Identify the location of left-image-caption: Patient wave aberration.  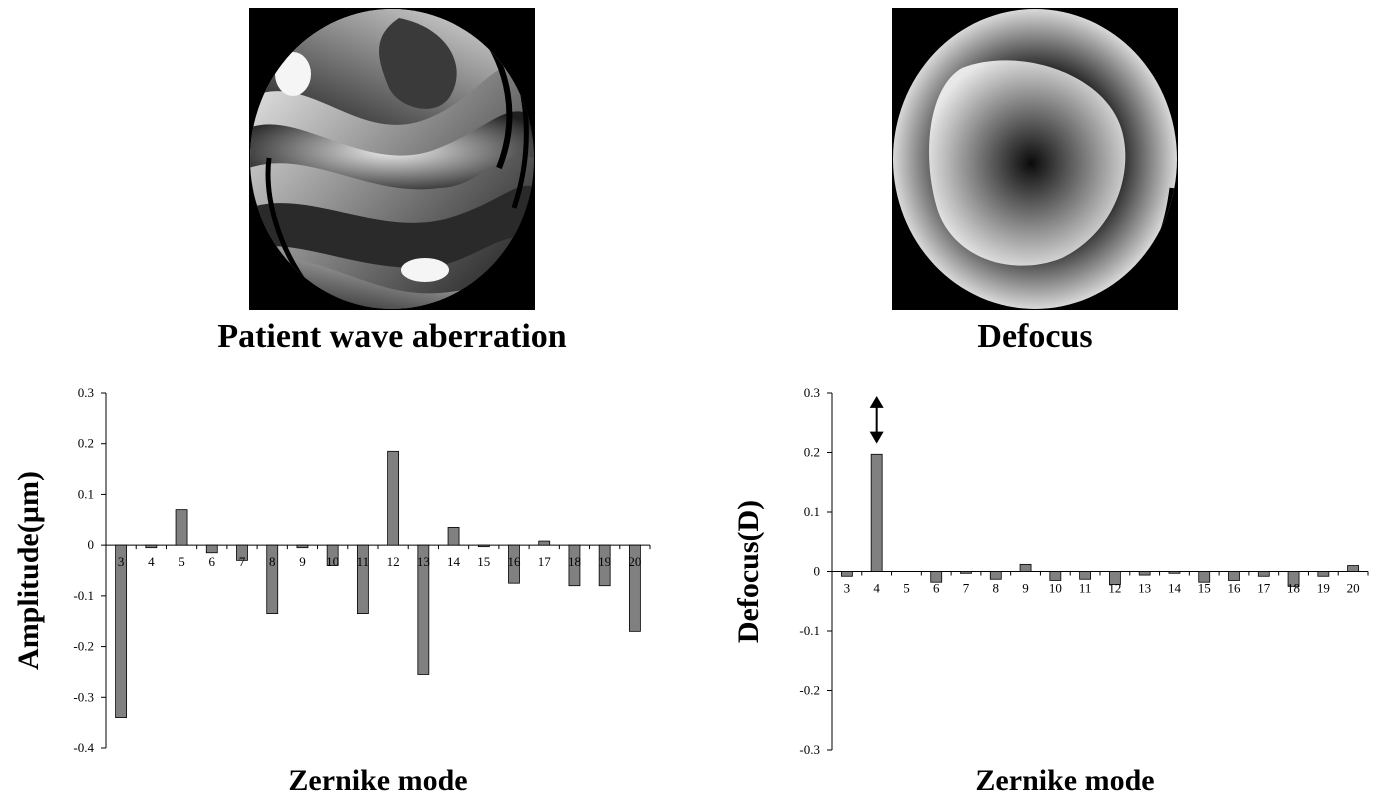
(392, 336).